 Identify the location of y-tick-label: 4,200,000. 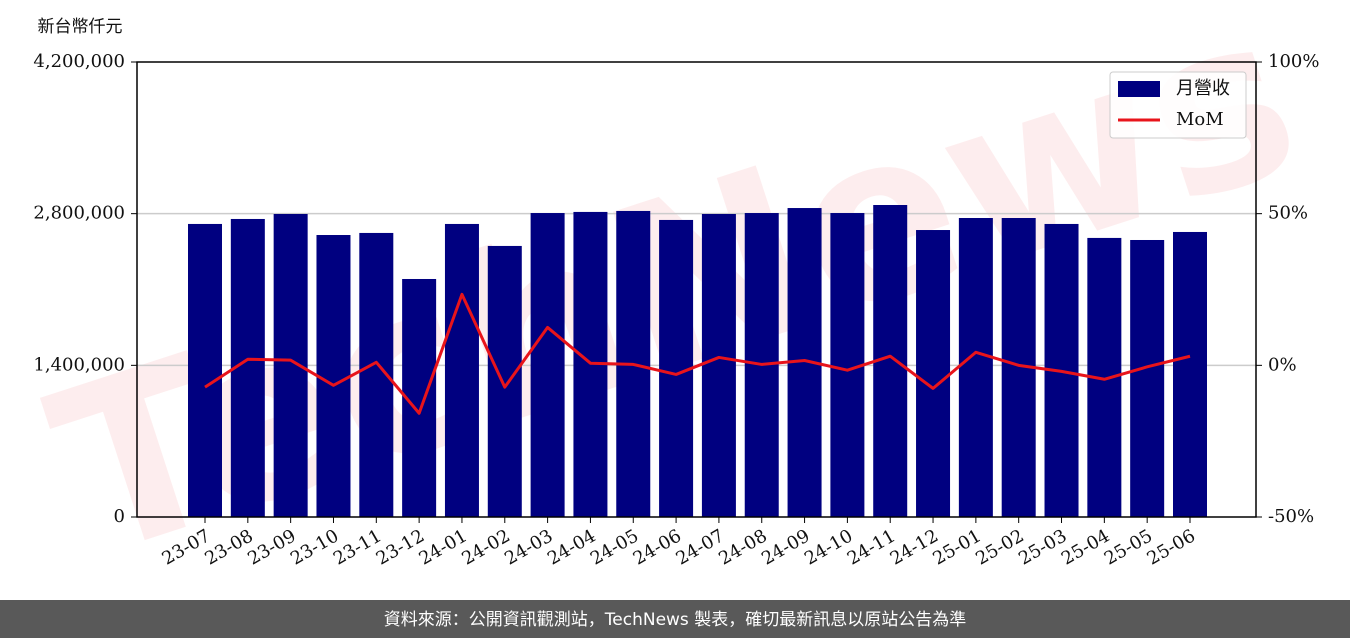
(79, 61).